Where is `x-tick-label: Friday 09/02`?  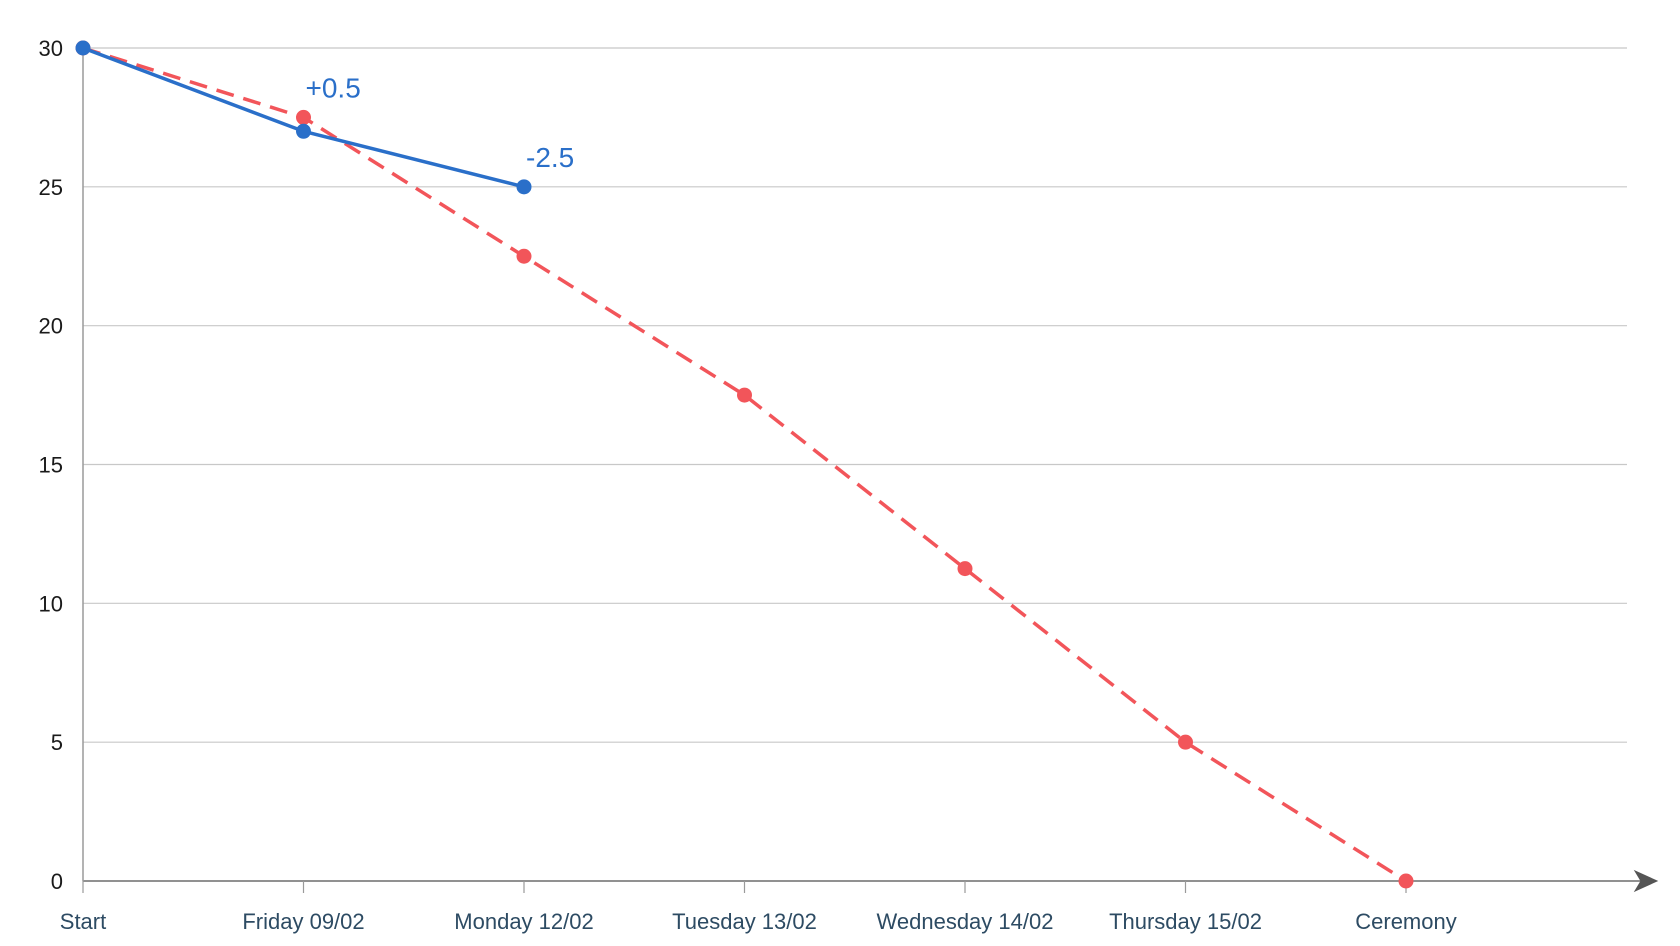 x-tick-label: Friday 09/02 is located at coordinates (303, 921).